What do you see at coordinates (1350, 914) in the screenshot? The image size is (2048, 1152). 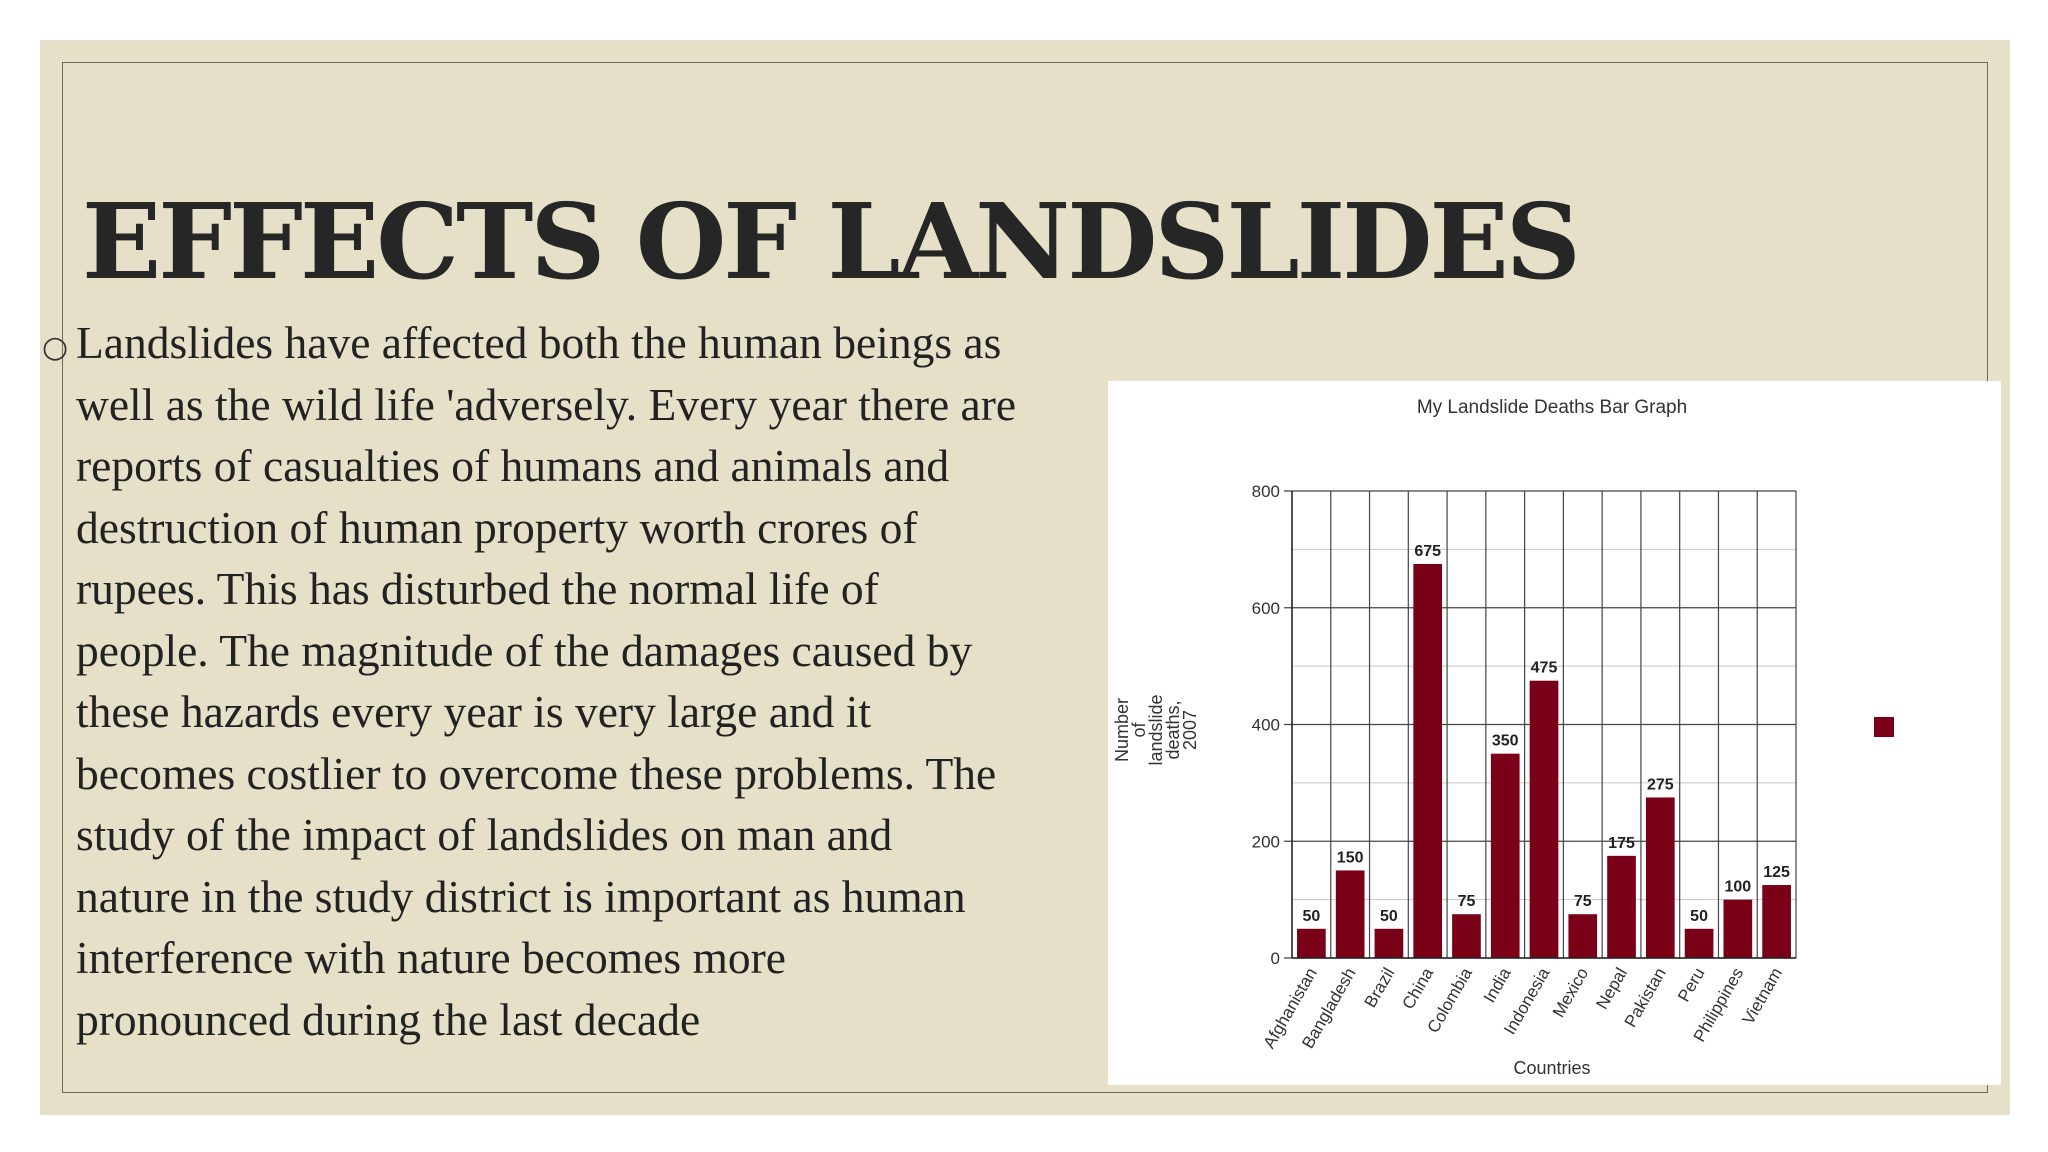 I see `bar-bangladesh` at bounding box center [1350, 914].